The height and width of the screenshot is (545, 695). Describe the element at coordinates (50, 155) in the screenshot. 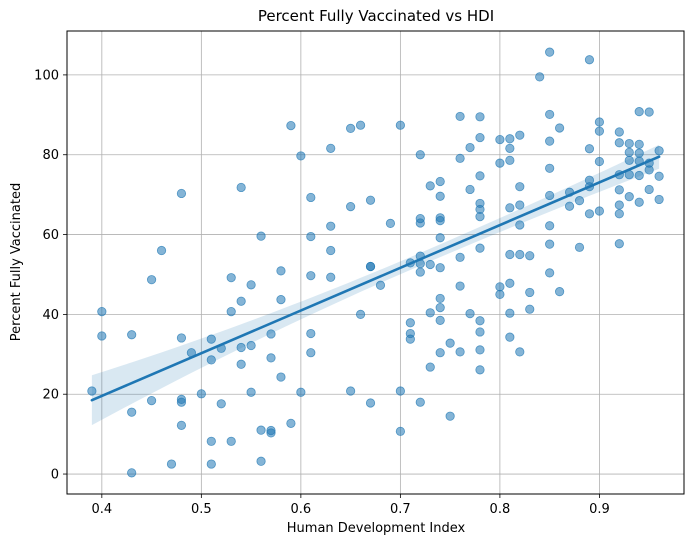

I see `y-tick-label: 80` at that location.